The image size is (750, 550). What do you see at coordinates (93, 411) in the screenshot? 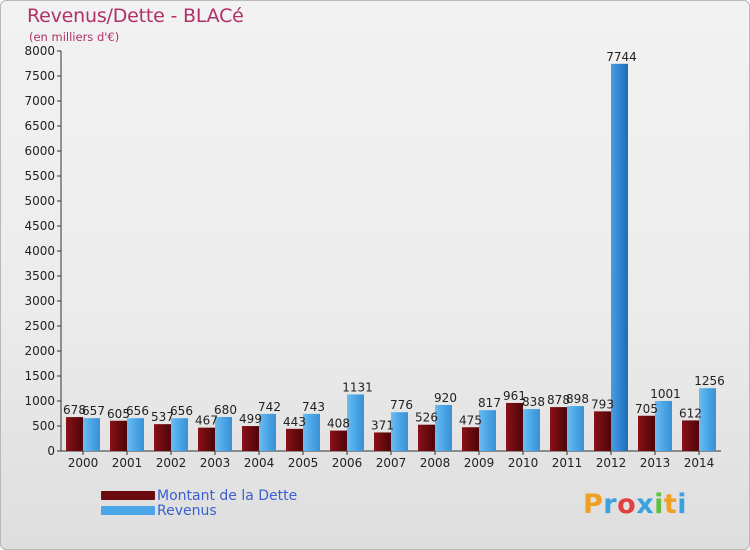
I see `data-label-revenus-2000: 657` at bounding box center [93, 411].